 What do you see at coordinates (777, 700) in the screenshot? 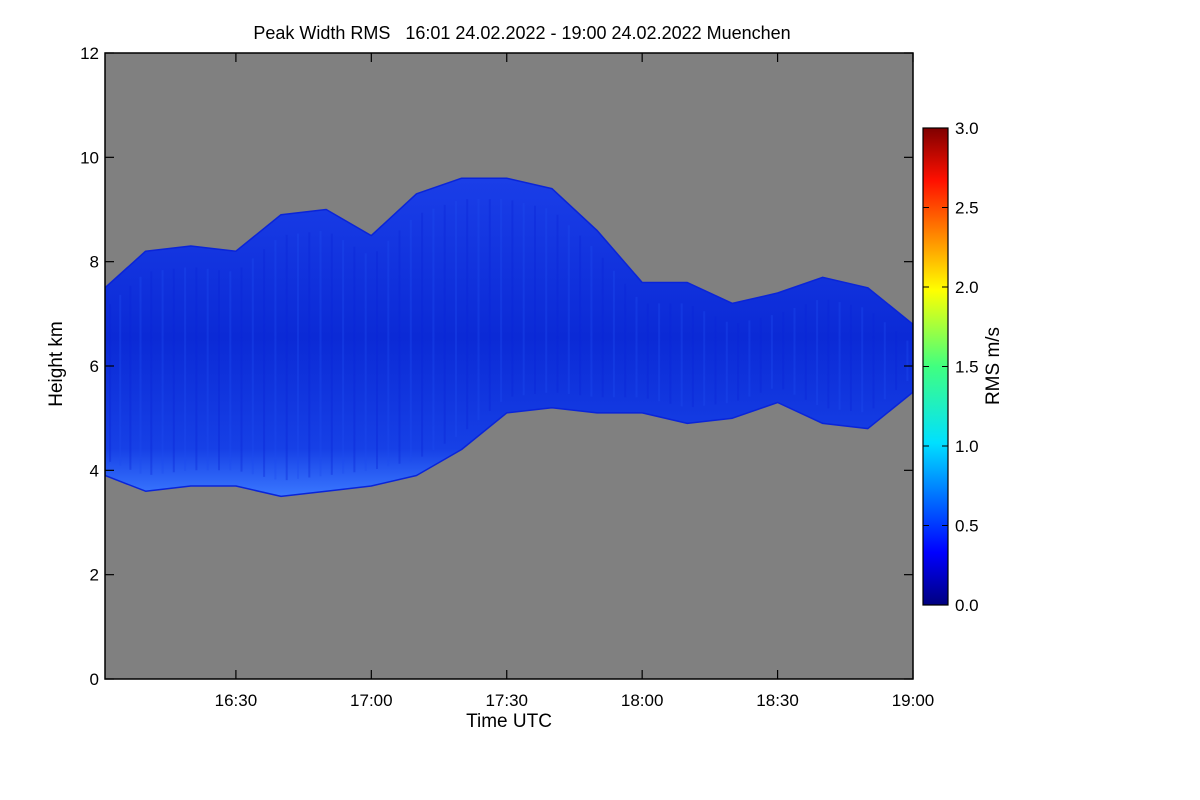
I see `x-tick-label: 18:30` at bounding box center [777, 700].